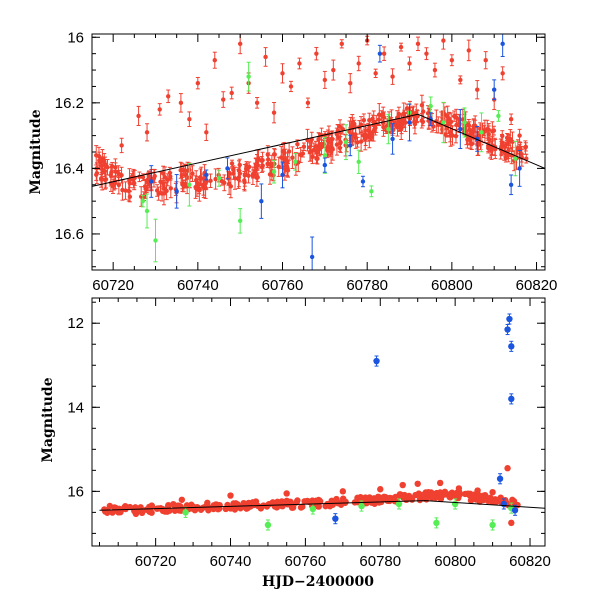 This screenshot has width=600, height=600. What do you see at coordinates (69, 168) in the screenshot?
I see `y-tick-label: 16.4` at bounding box center [69, 168].